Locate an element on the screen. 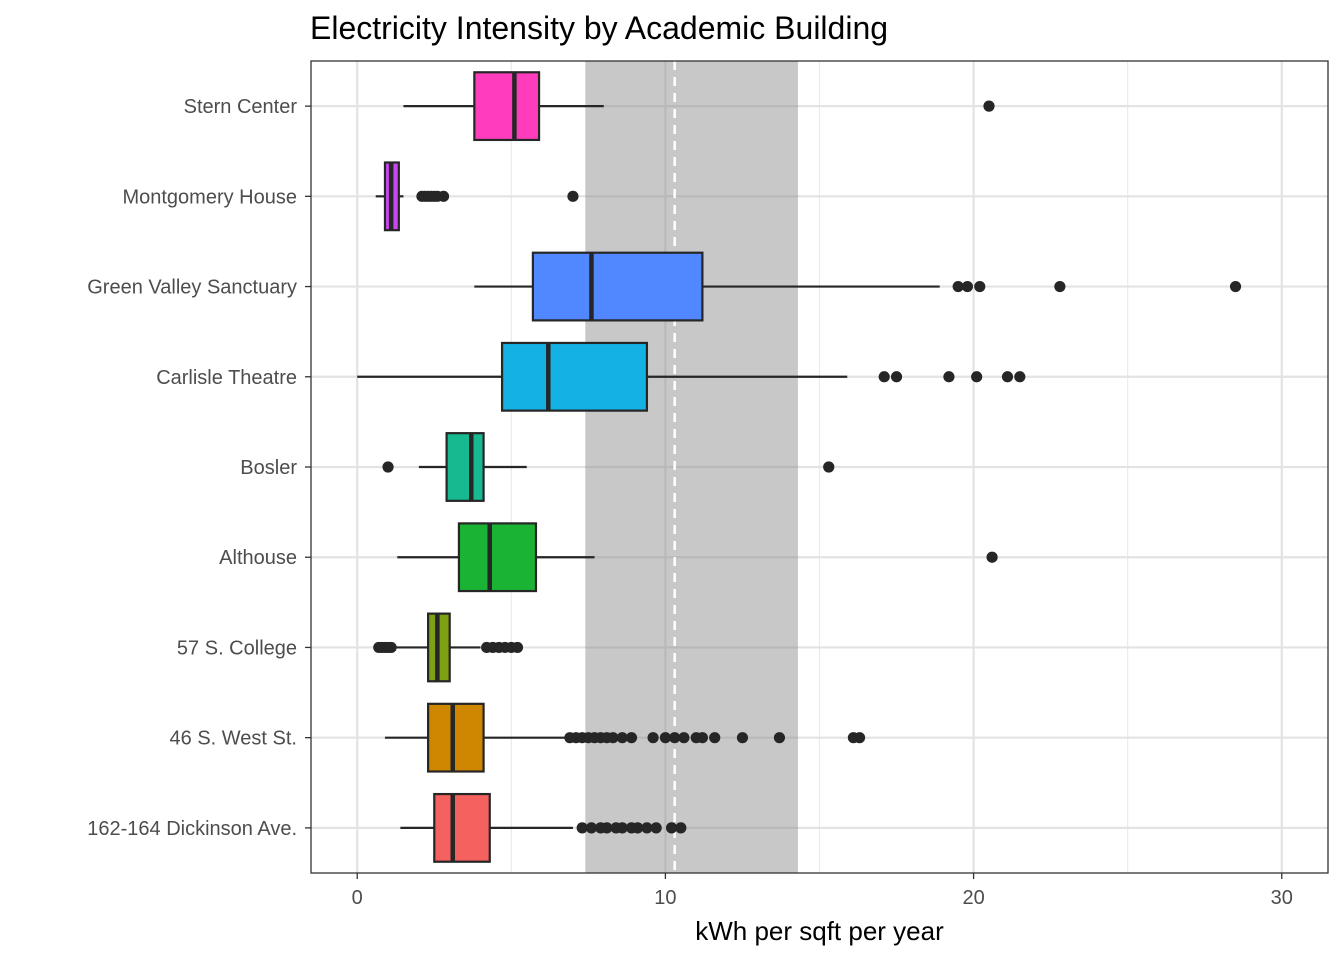  box-carlisle-theatre is located at coordinates (691, 376).